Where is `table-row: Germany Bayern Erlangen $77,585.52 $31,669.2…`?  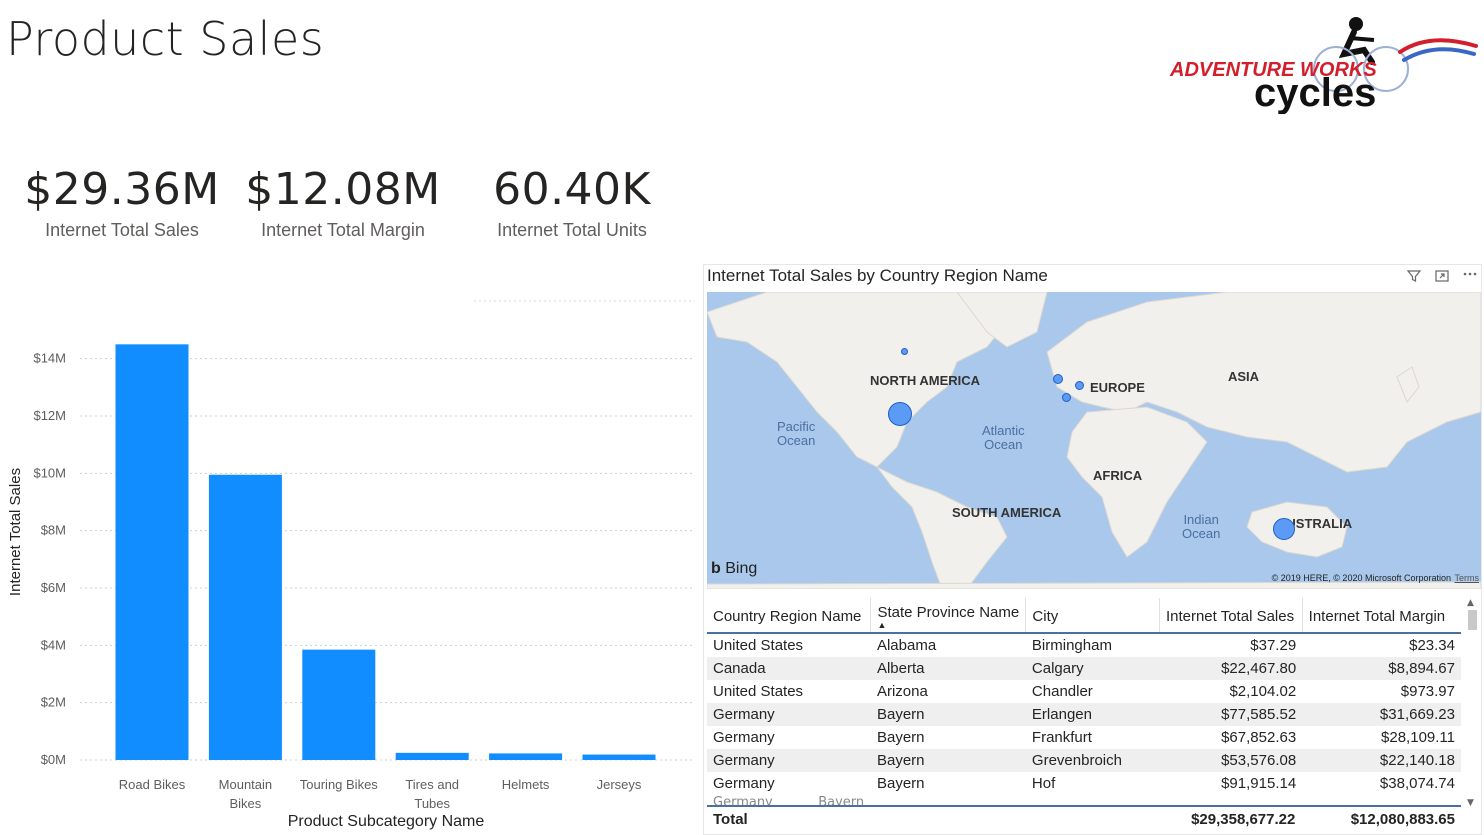 table-row: Germany Bayern Erlangen $77,585.52 $31,669.2… is located at coordinates (1084, 714).